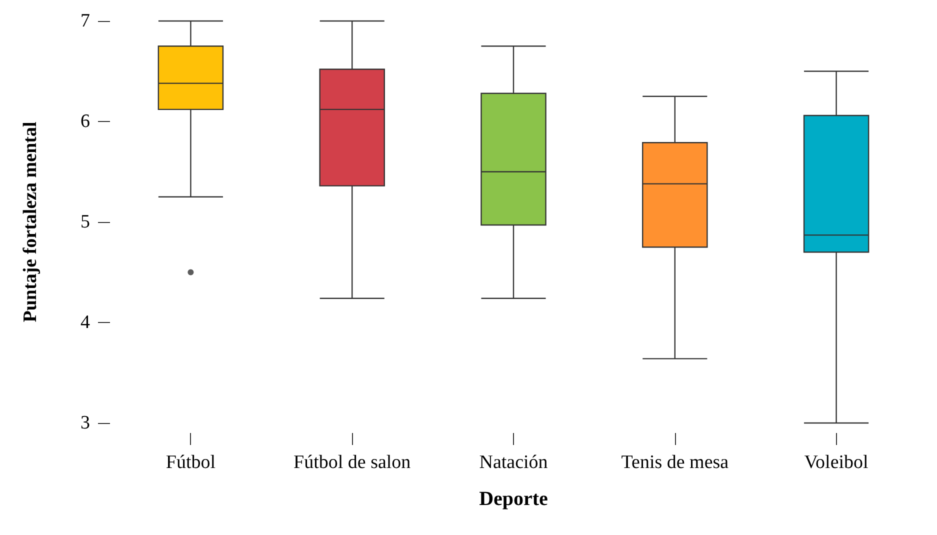 This screenshot has width=937, height=535. I want to click on x-tick-label: Fútbol de salon, so click(353, 462).